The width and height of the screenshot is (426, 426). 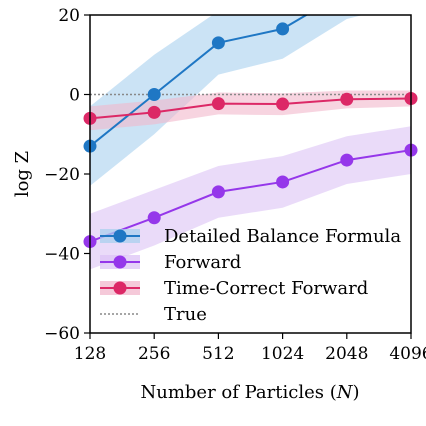 What do you see at coordinates (218, 354) in the screenshot?
I see `x-tick-label: 512` at bounding box center [218, 354].